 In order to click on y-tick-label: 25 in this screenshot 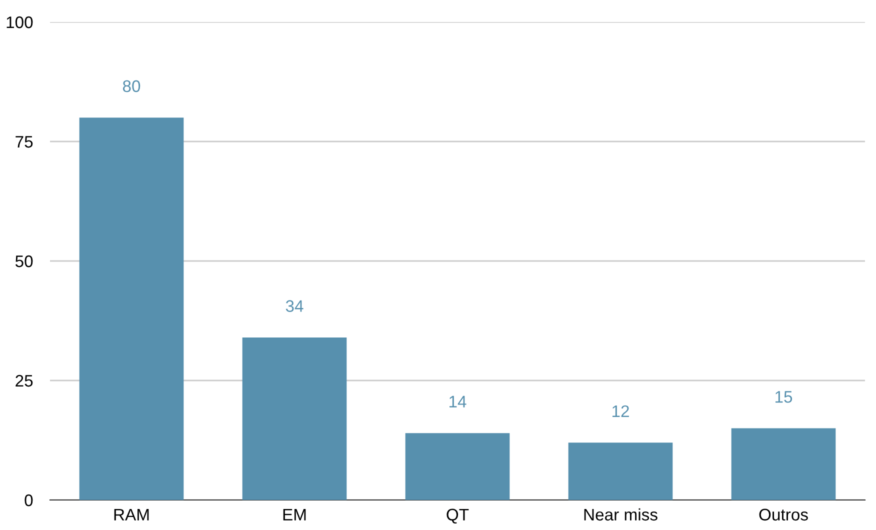, I will do `click(24, 380)`.